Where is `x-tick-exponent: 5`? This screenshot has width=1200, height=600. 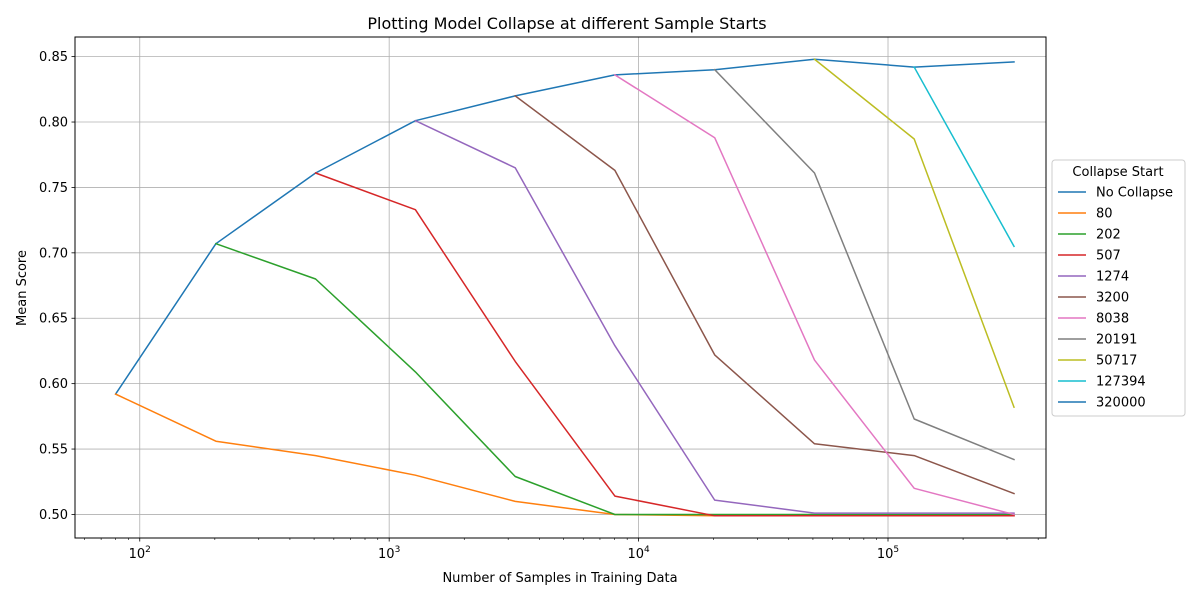
x-tick-exponent: 5 is located at coordinates (896, 550).